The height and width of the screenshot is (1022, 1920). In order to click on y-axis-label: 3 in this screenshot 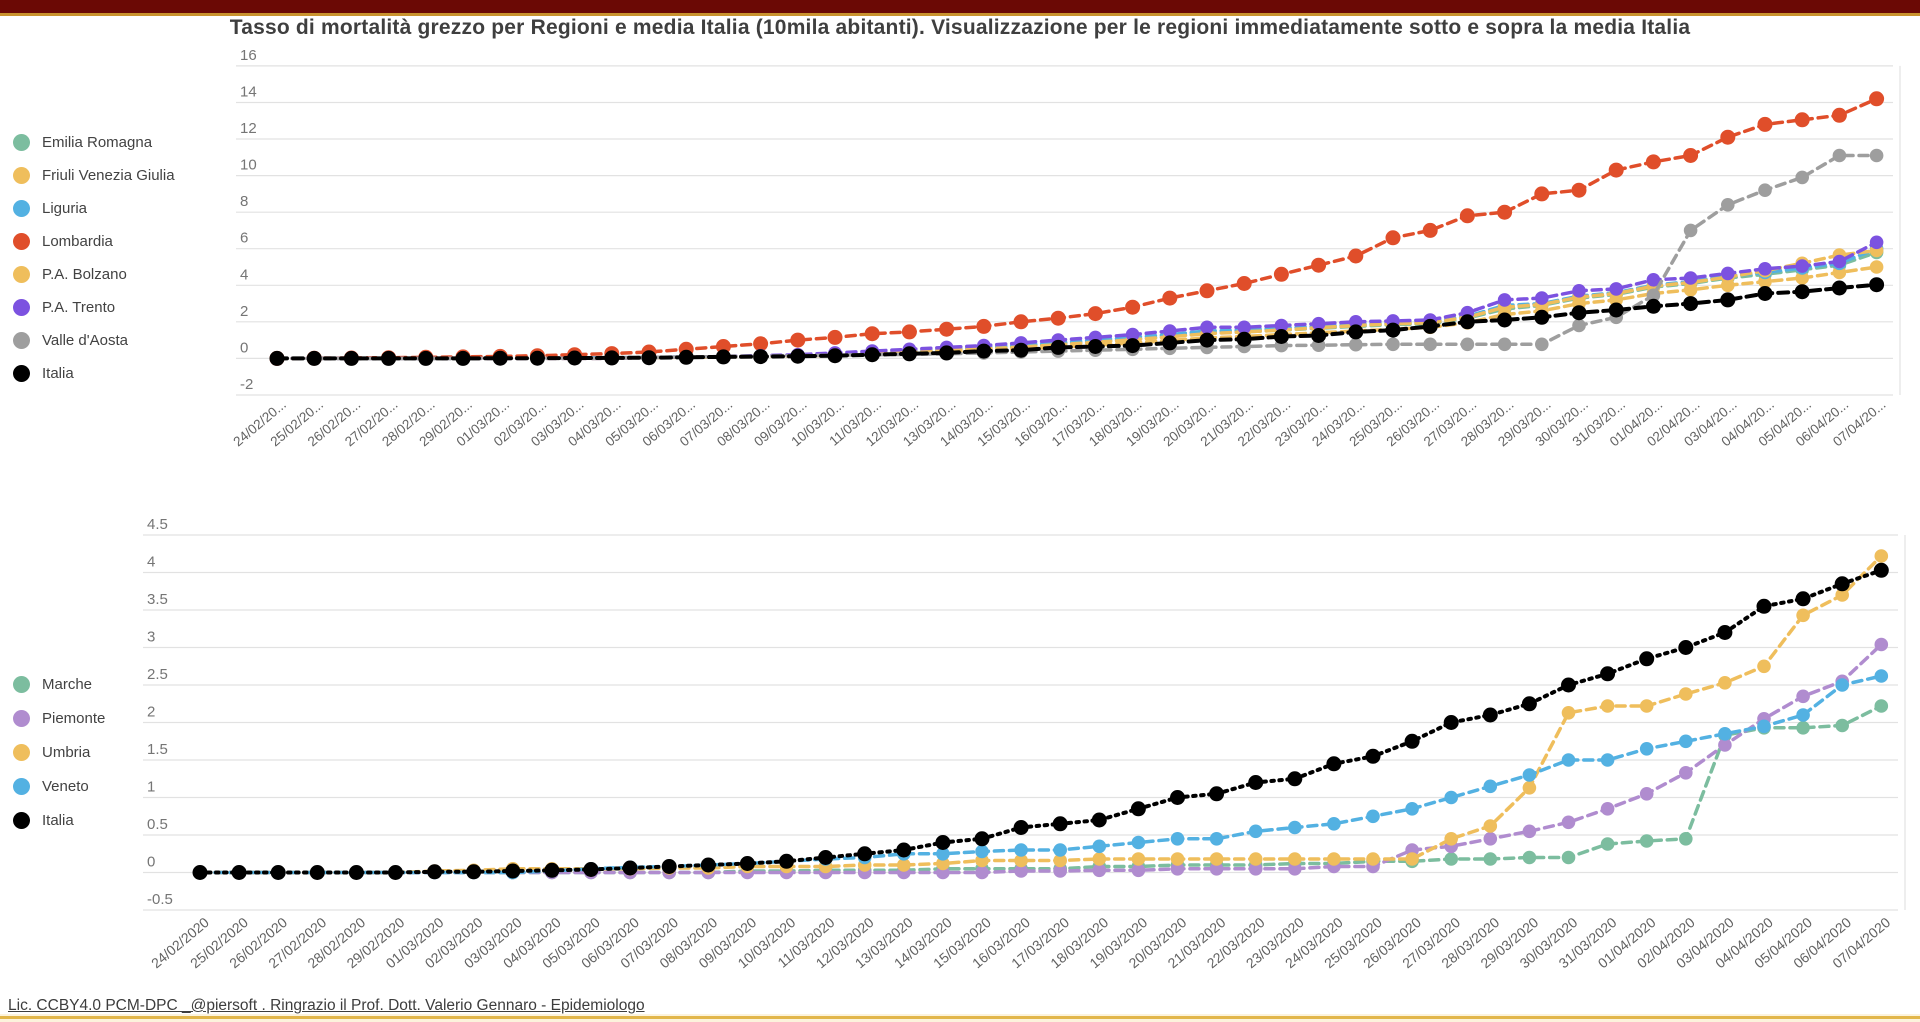, I will do `click(151, 637)`.